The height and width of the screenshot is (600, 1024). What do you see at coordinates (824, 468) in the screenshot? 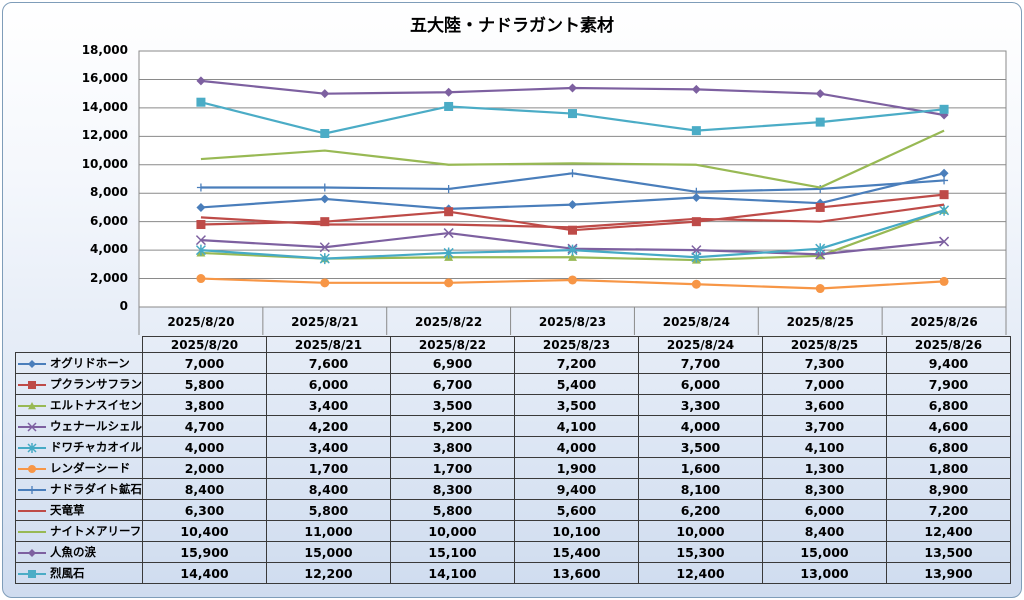
I see `table-cell: 1,300` at bounding box center [824, 468].